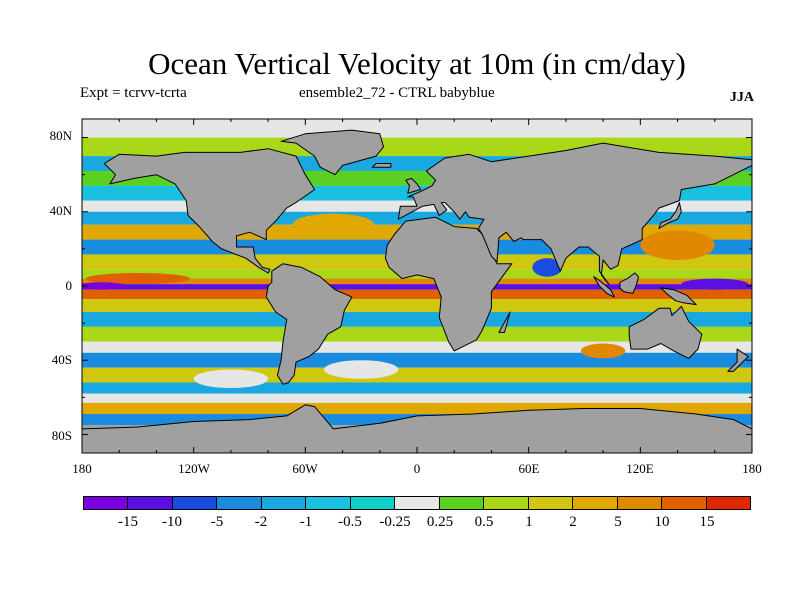  Describe the element at coordinates (397, 93) in the screenshot. I see `ensemble-label: ensemble2_72 - CTRL babyblue` at that location.